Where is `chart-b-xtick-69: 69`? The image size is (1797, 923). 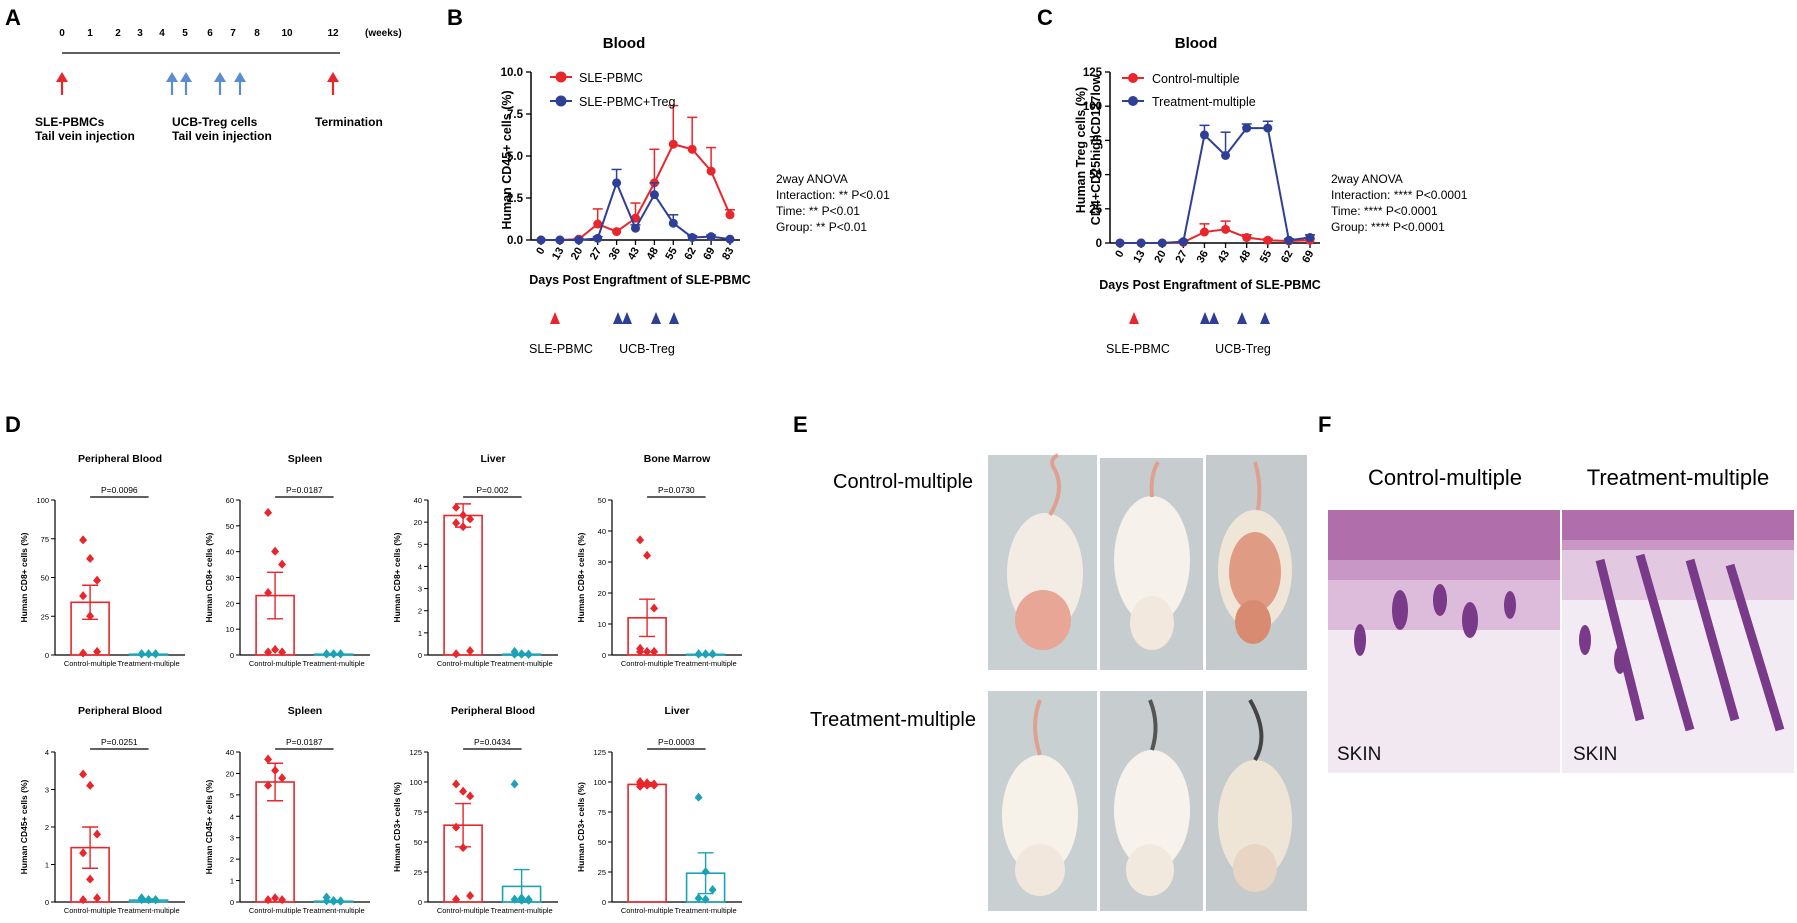
chart-b-xtick-69: 69 is located at coordinates (709, 254).